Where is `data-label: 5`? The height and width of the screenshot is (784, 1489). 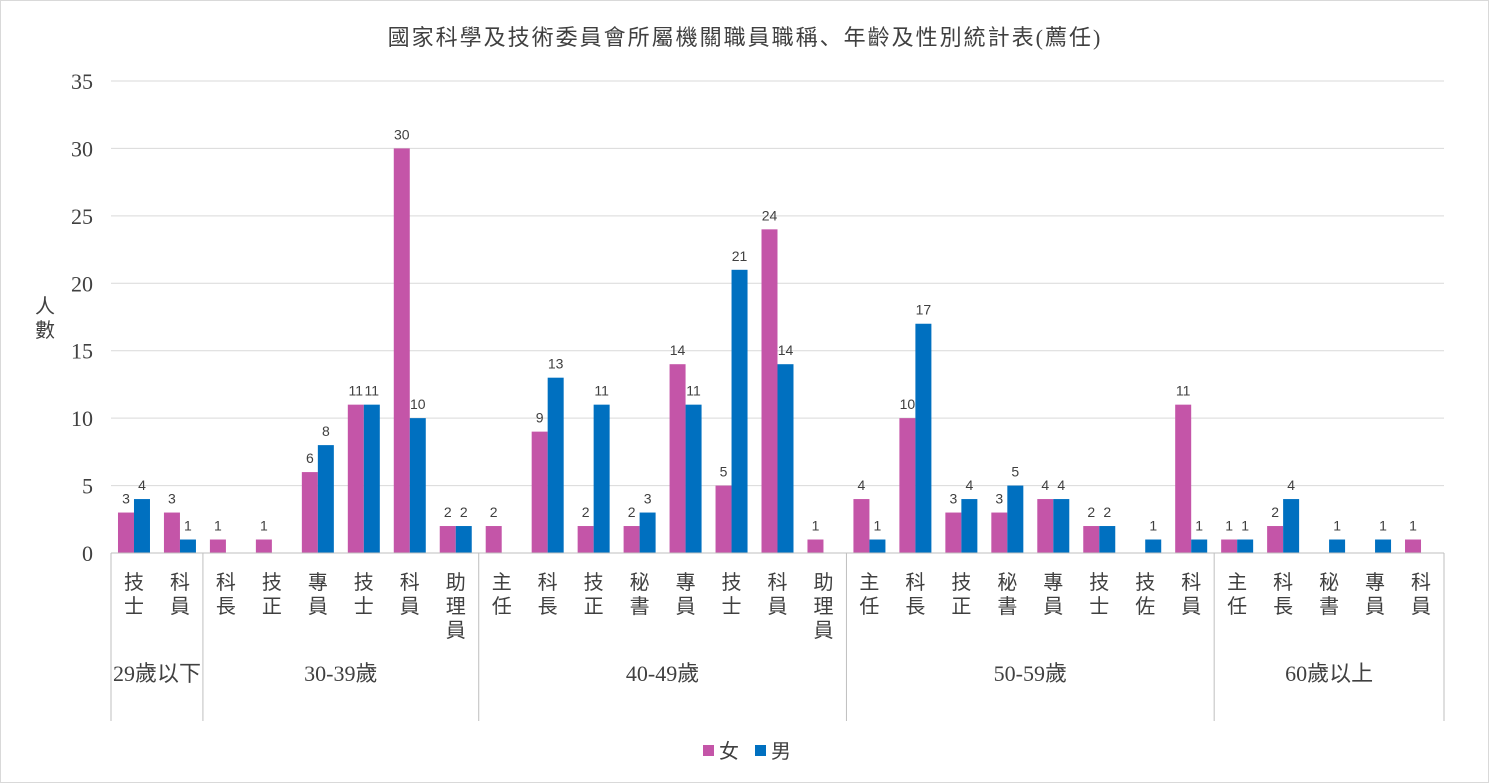
data-label: 5 is located at coordinates (1015, 472).